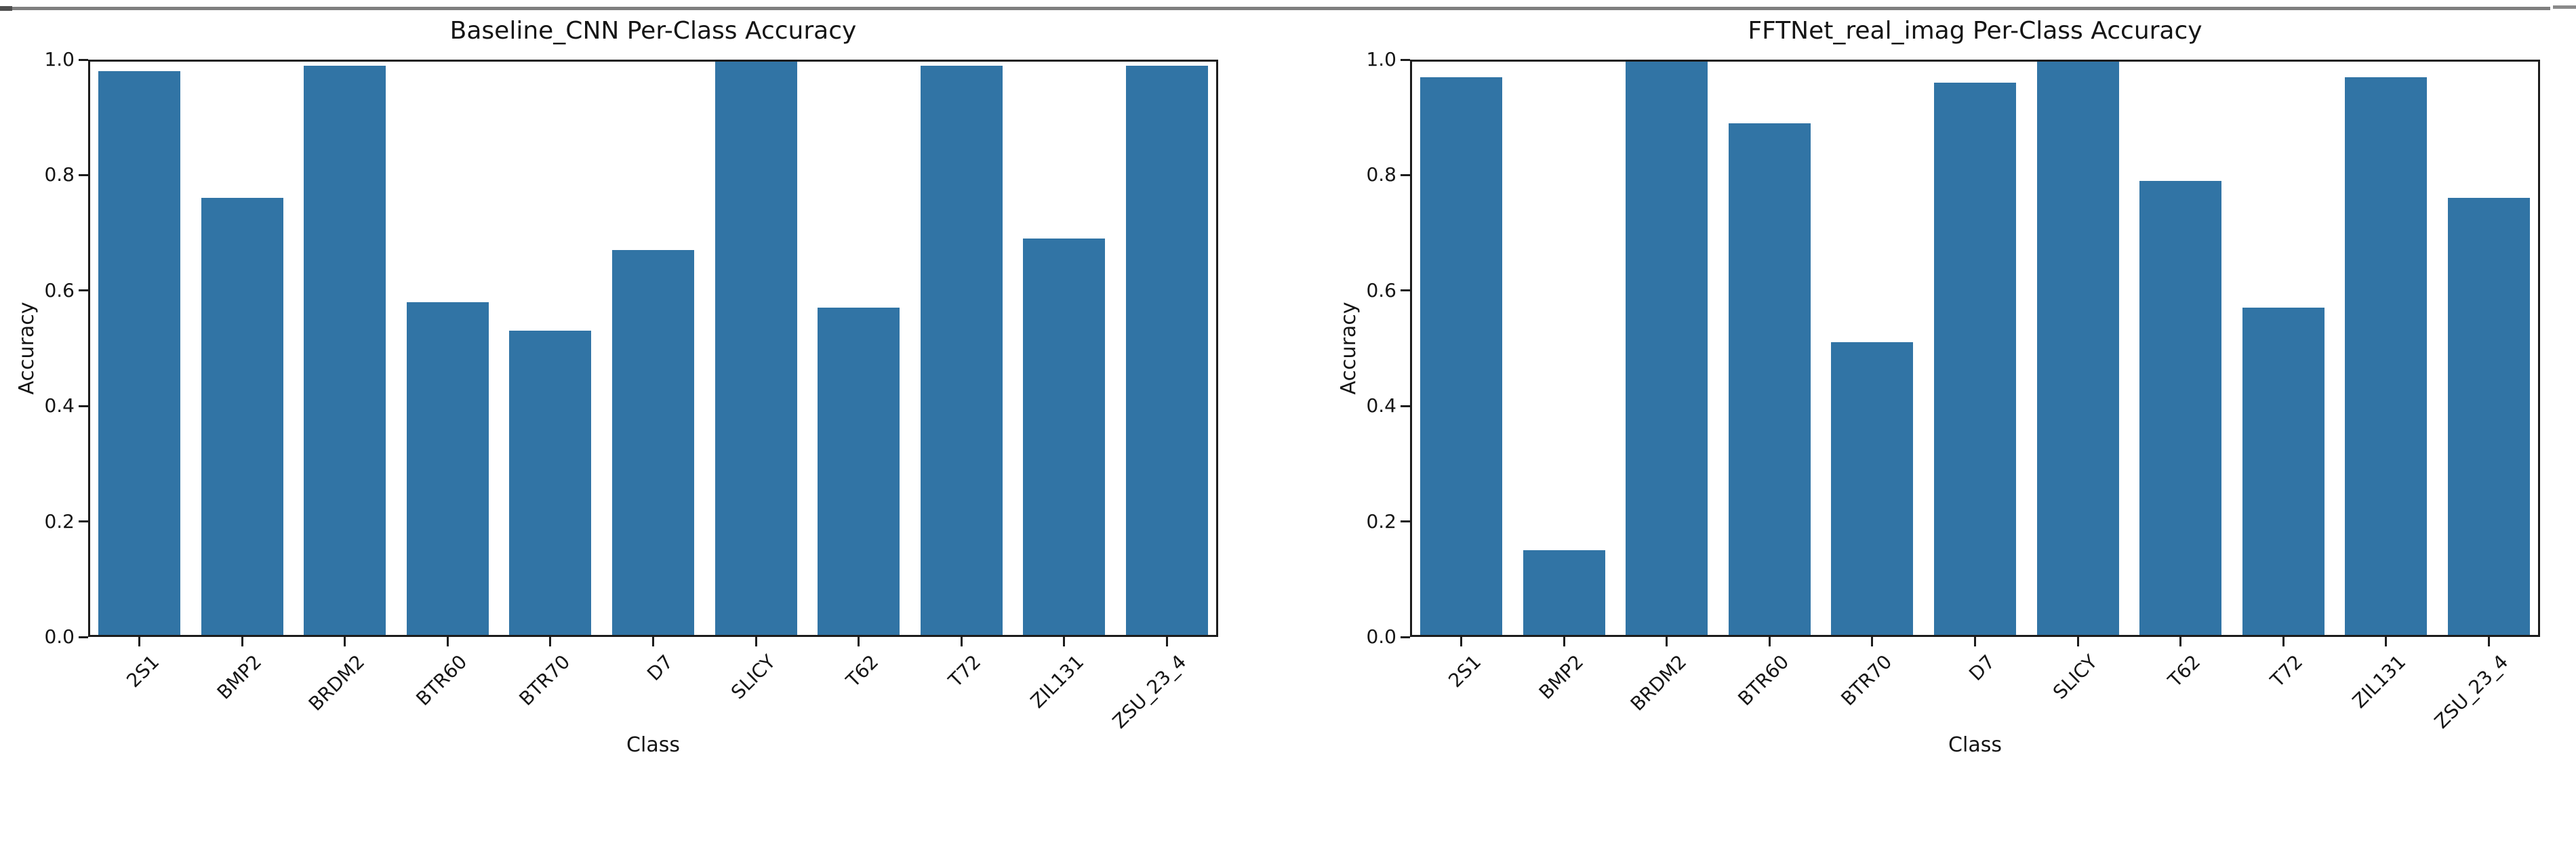 The width and height of the screenshot is (2576, 868). I want to click on window-top-border-right, so click(2564, 7).